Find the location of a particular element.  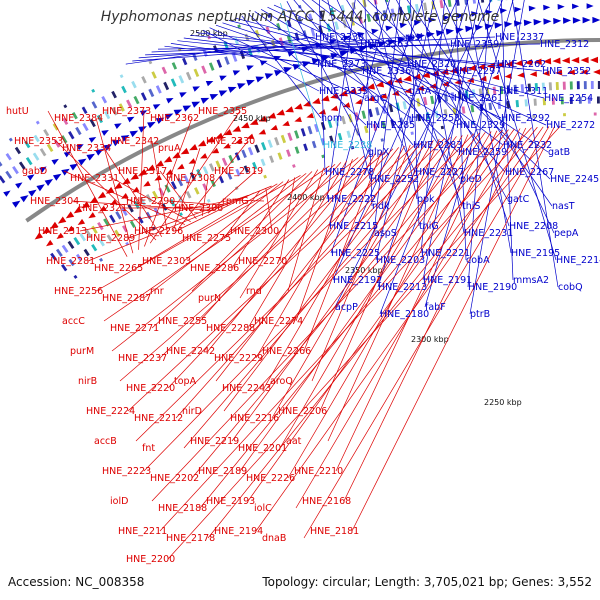

gene-label: topA is located at coordinates (185, 381).